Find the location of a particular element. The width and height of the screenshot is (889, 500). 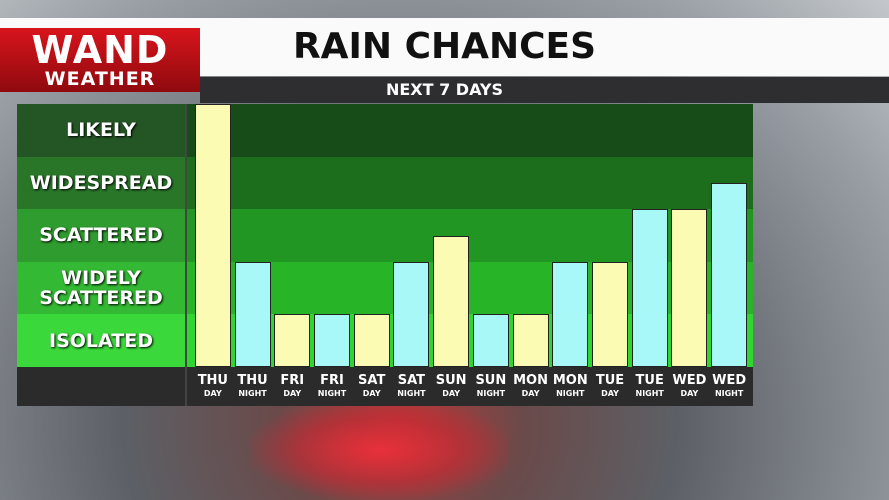

background-blur is located at coordinates (380, 450).